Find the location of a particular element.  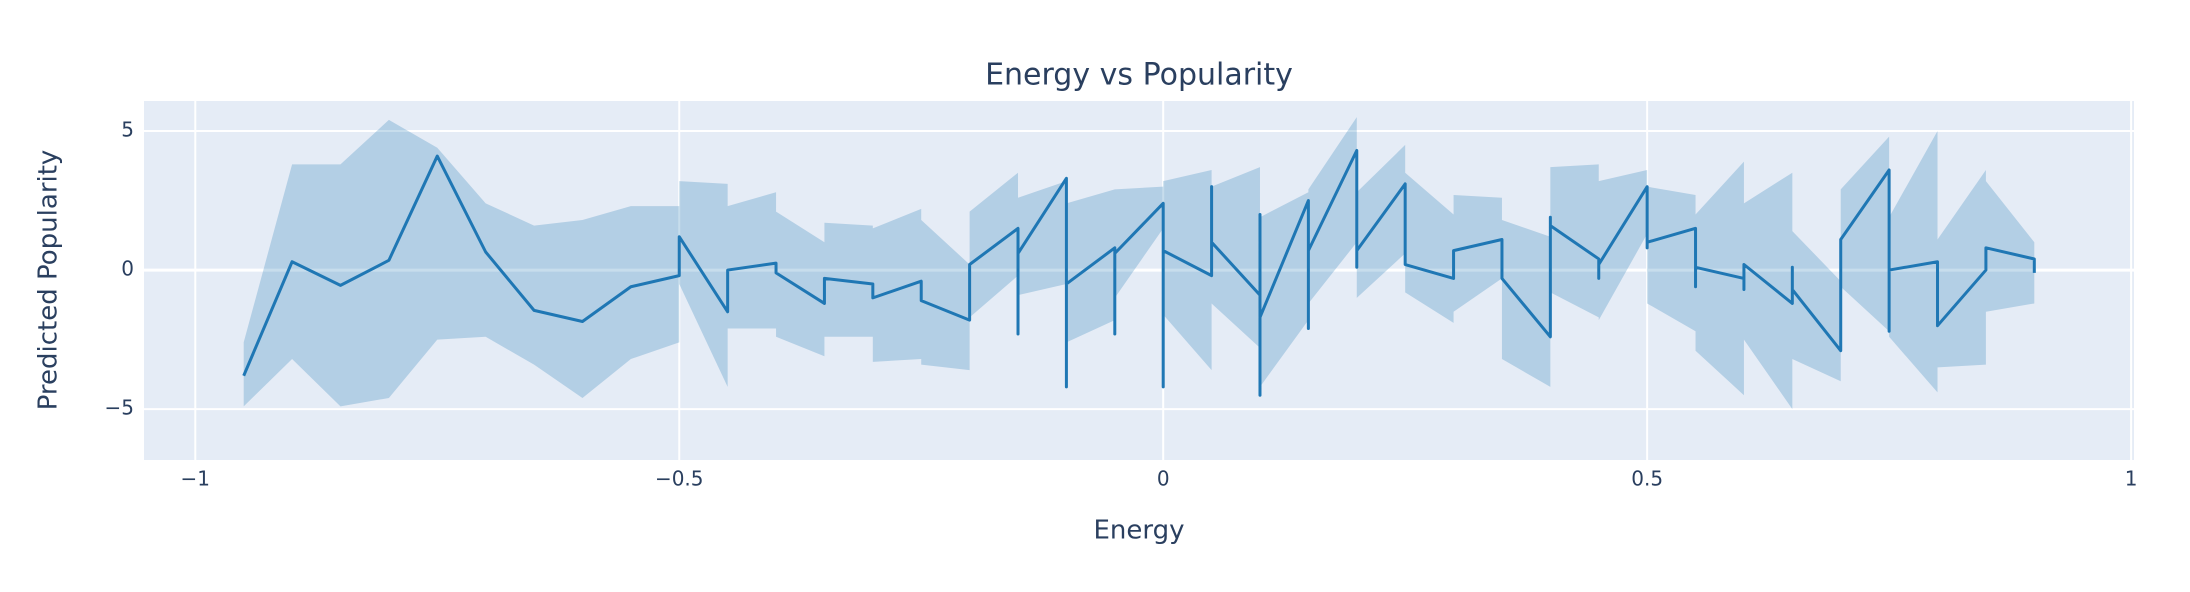

chart-title: Energy vs Popularity is located at coordinates (1139, 75).